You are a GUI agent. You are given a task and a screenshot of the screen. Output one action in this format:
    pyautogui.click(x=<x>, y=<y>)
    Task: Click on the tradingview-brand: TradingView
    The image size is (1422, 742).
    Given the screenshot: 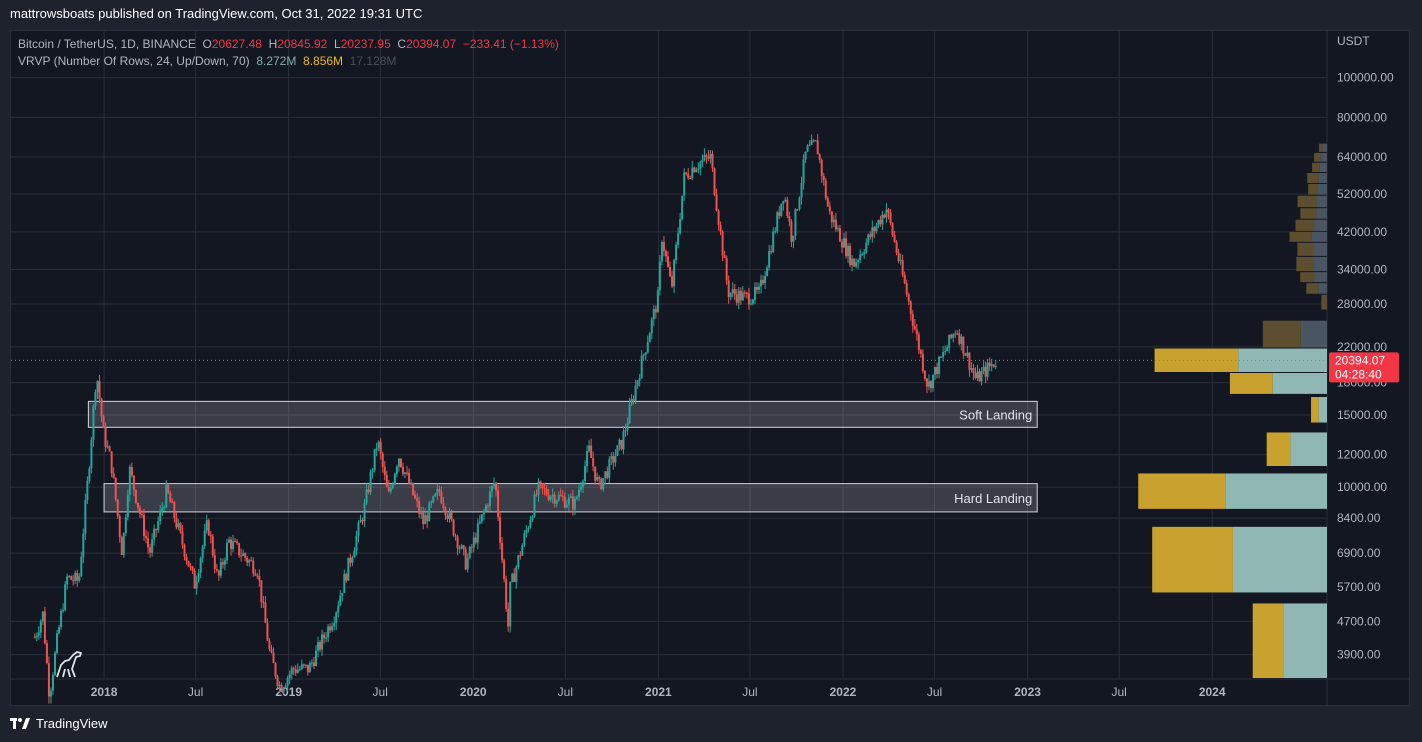 What is the action you would take?
    pyautogui.click(x=72, y=723)
    